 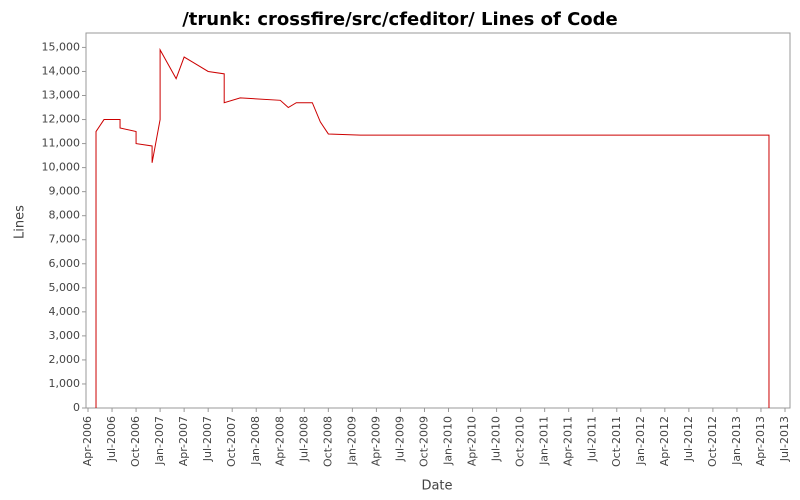 I want to click on x-tick-label: Jul-2007, so click(x=207, y=439).